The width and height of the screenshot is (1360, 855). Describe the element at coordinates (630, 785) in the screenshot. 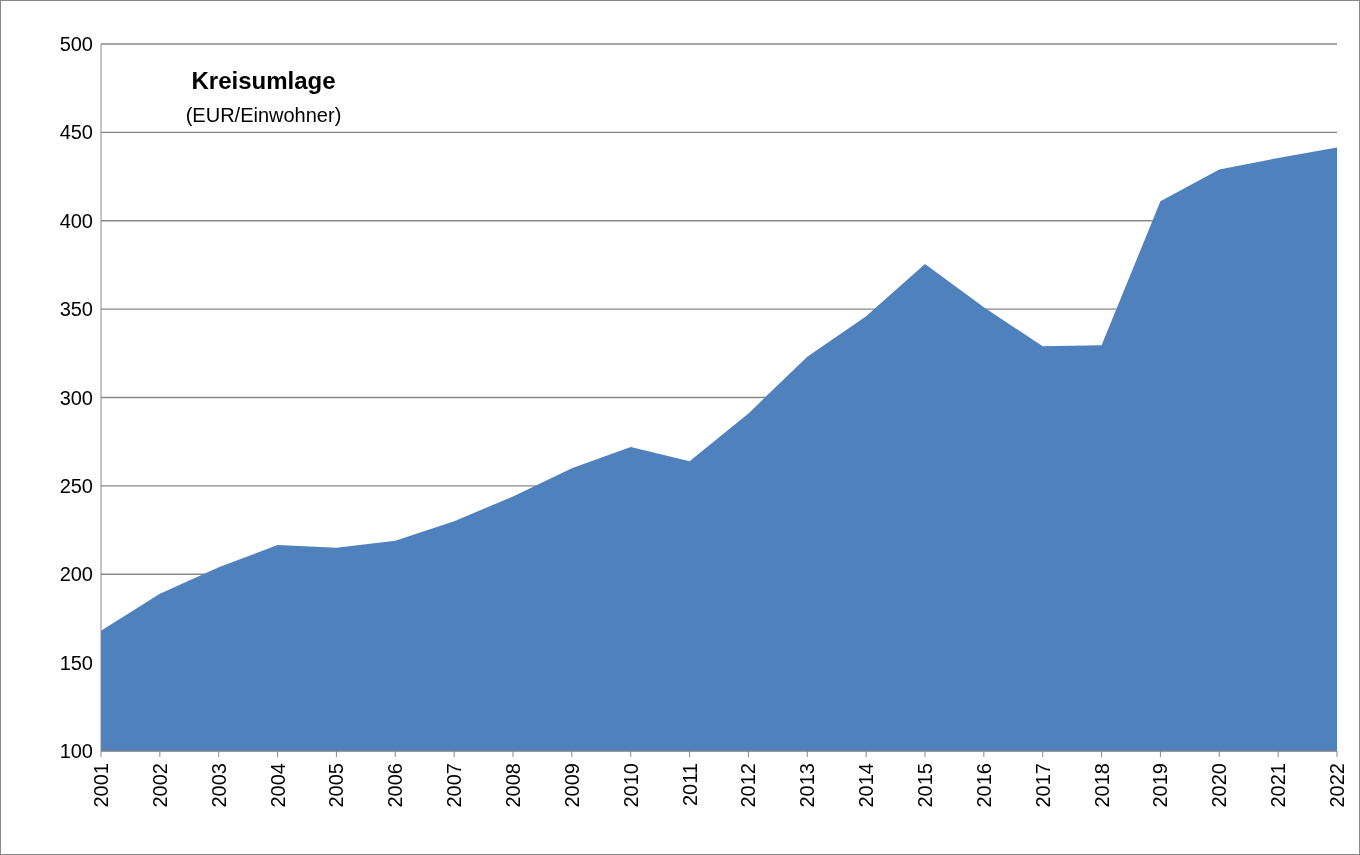

I see `x-tick-label: 2010` at that location.